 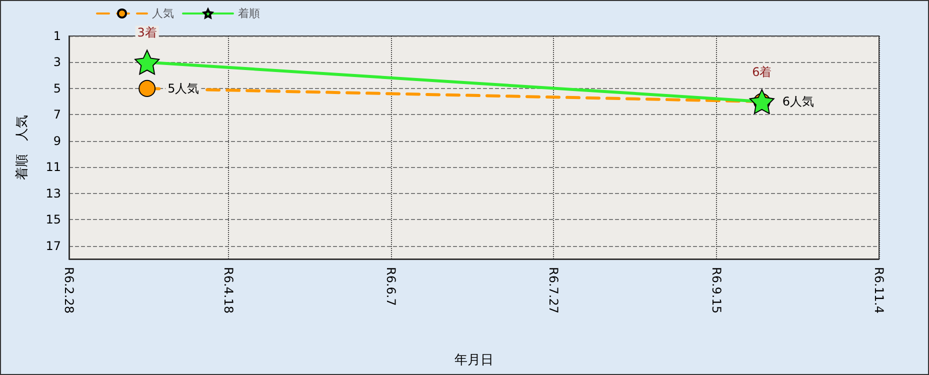 What do you see at coordinates (53, 167) in the screenshot?
I see `y-tick-label: 11` at bounding box center [53, 167].